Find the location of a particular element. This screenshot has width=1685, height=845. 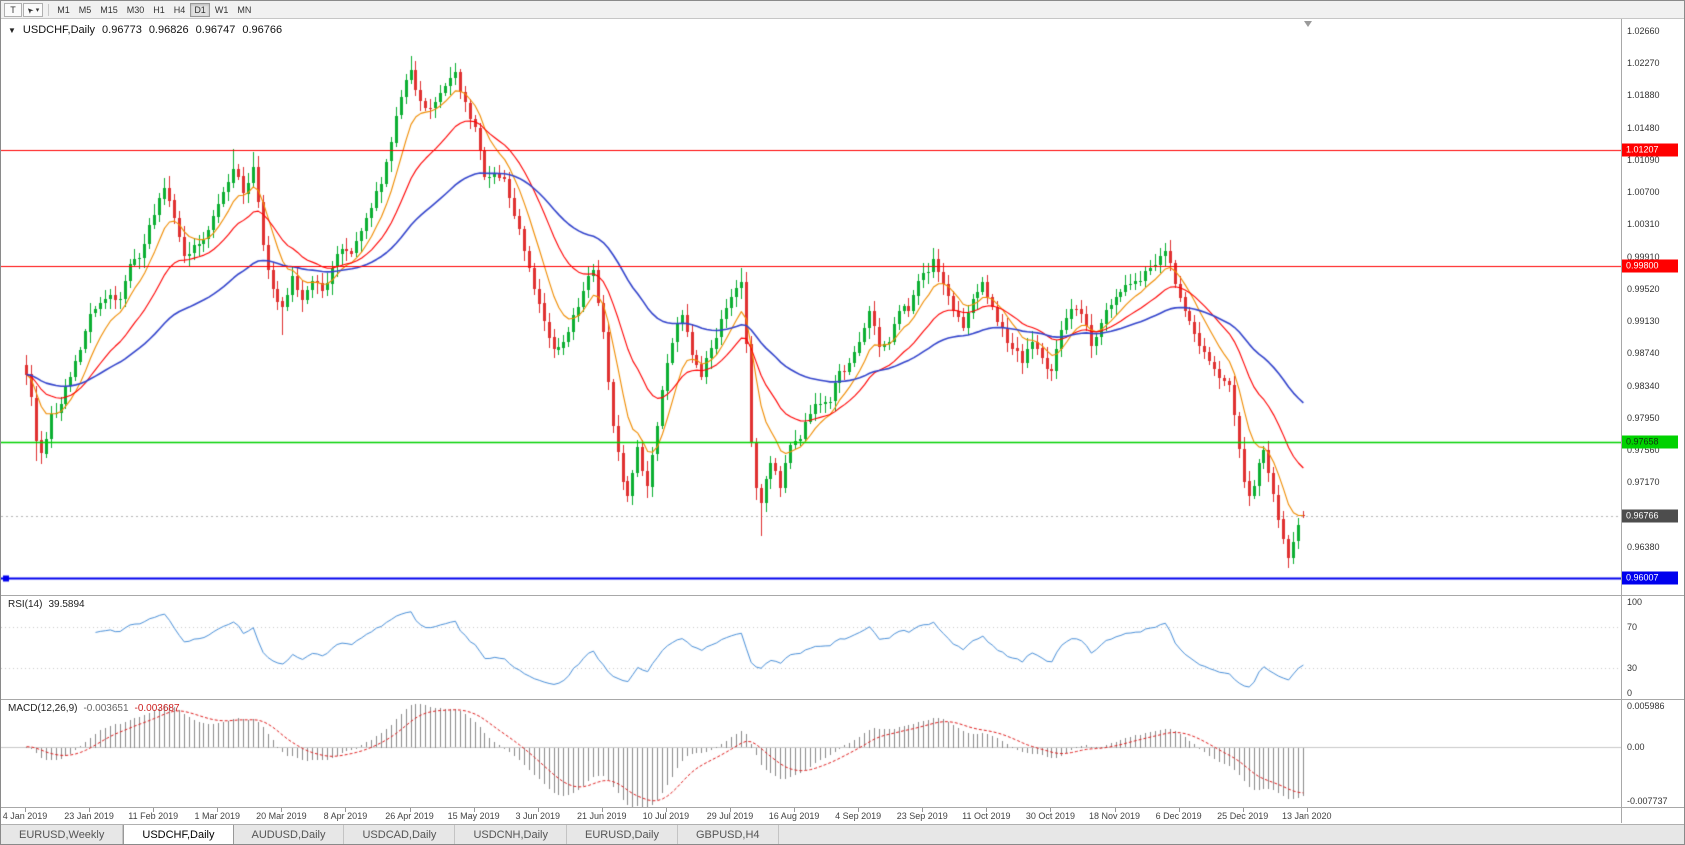

tab-gbpusd-h4: GBPUSD,H4 is located at coordinates (728, 834).